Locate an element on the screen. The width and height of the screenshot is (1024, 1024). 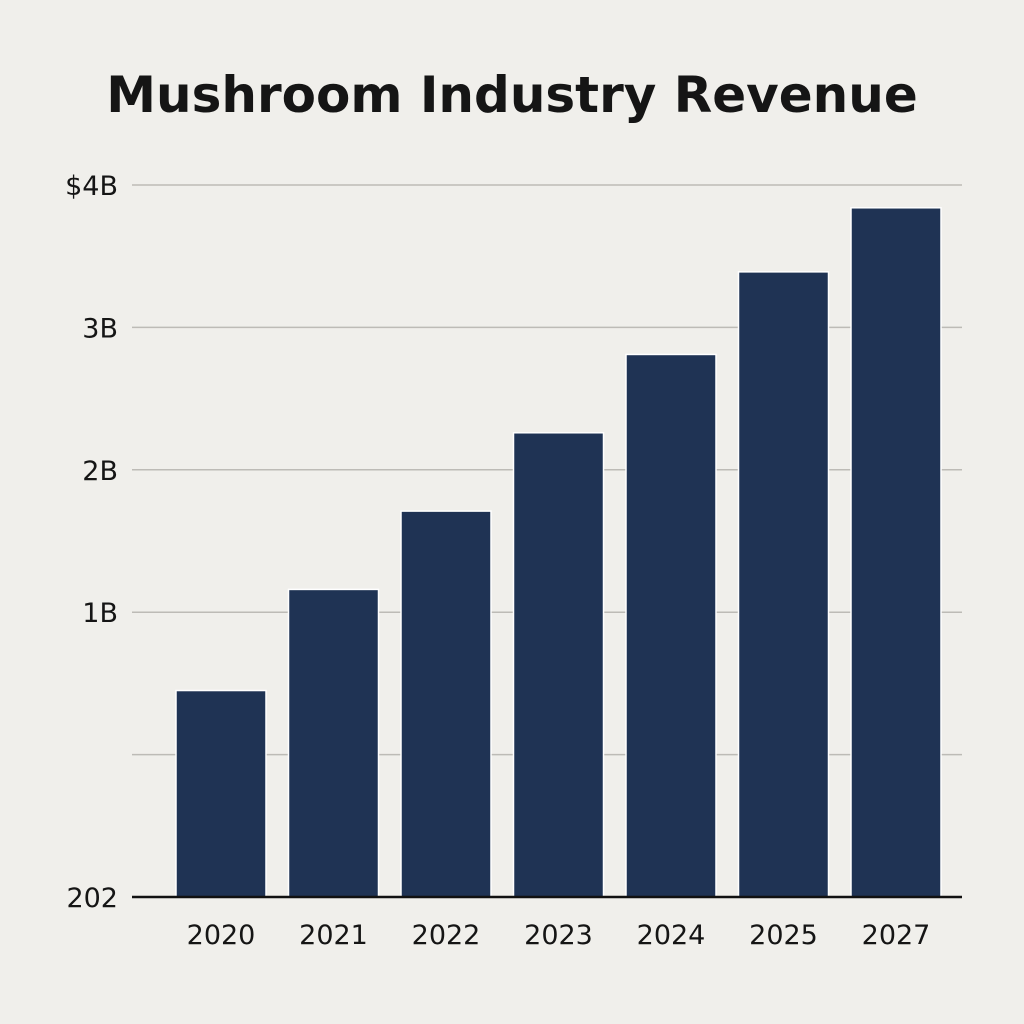
x-tick-label: 2025 is located at coordinates (783, 935).